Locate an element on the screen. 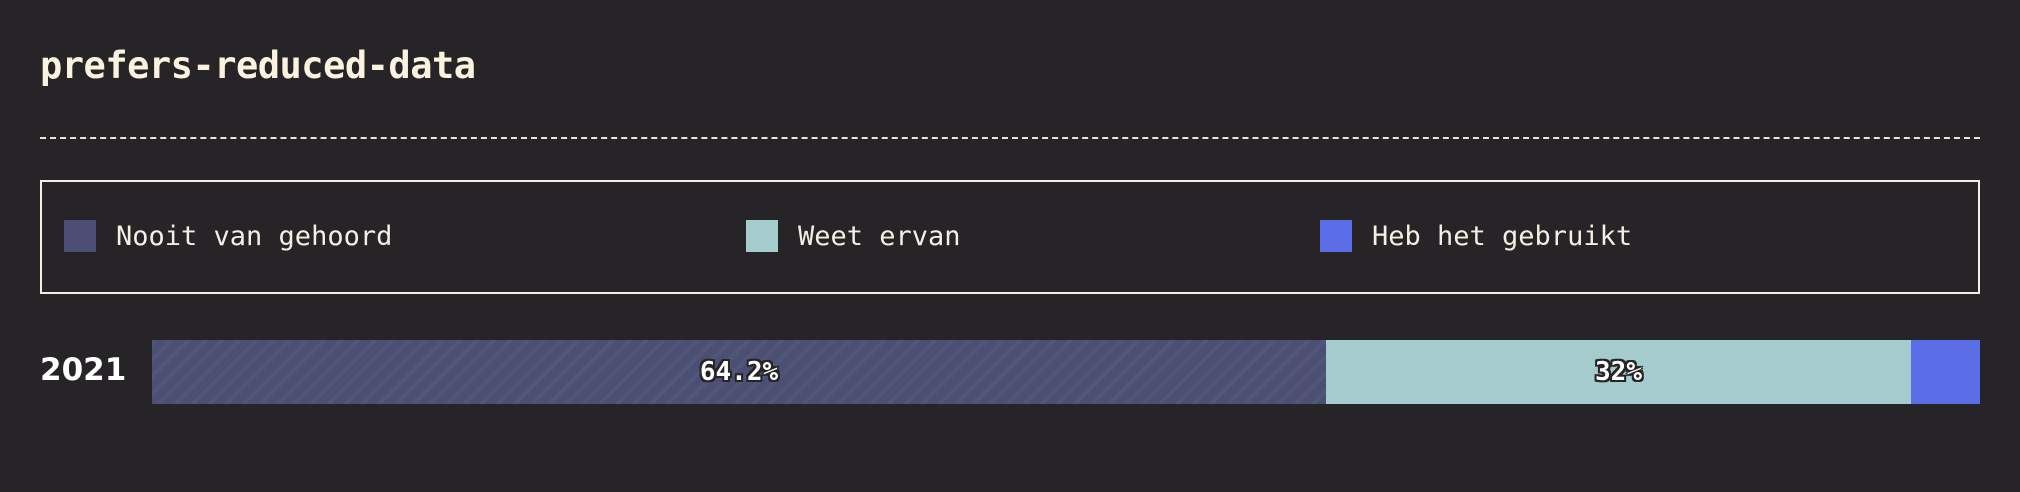 This screenshot has width=2020, height=492. legend-swatch-used is located at coordinates (1336, 236).